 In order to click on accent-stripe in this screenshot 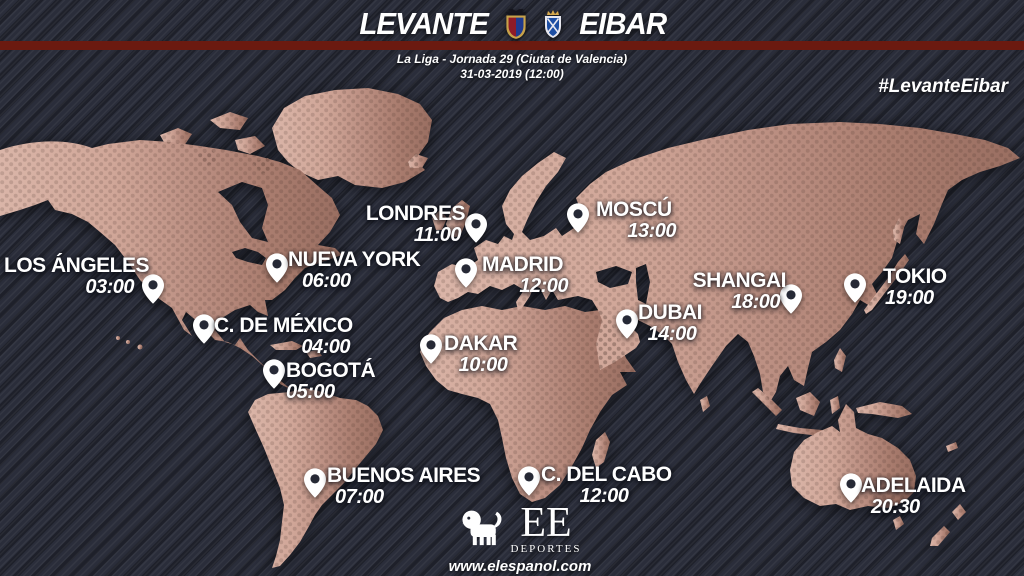, I will do `click(512, 45)`.